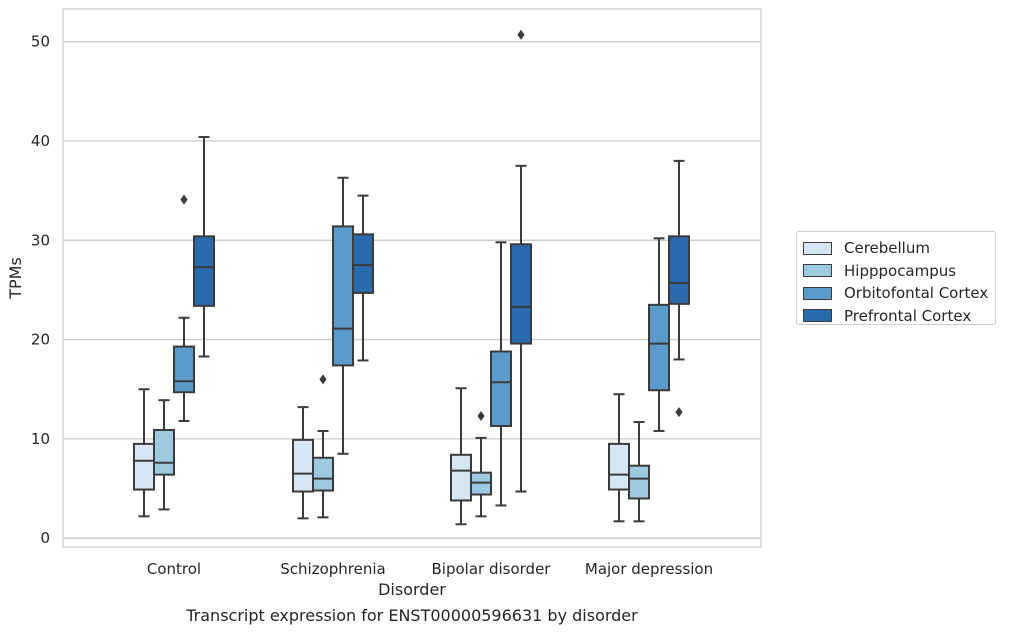 This screenshot has height=634, width=1009. I want to click on legend-item: Hipppocampus, so click(899, 271).